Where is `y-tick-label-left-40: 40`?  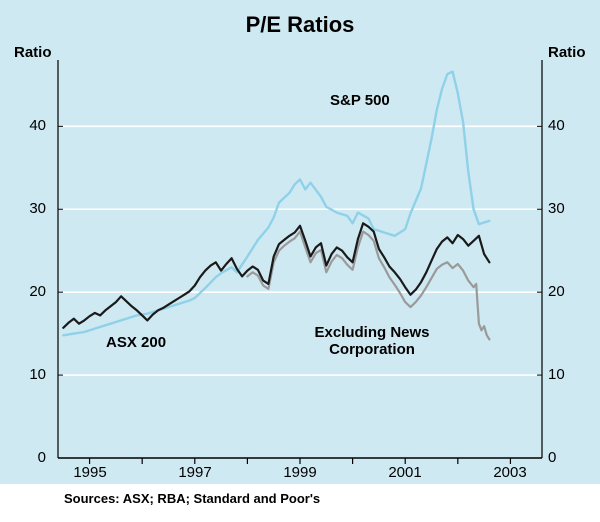 y-tick-label-left-40: 40 is located at coordinates (37, 125).